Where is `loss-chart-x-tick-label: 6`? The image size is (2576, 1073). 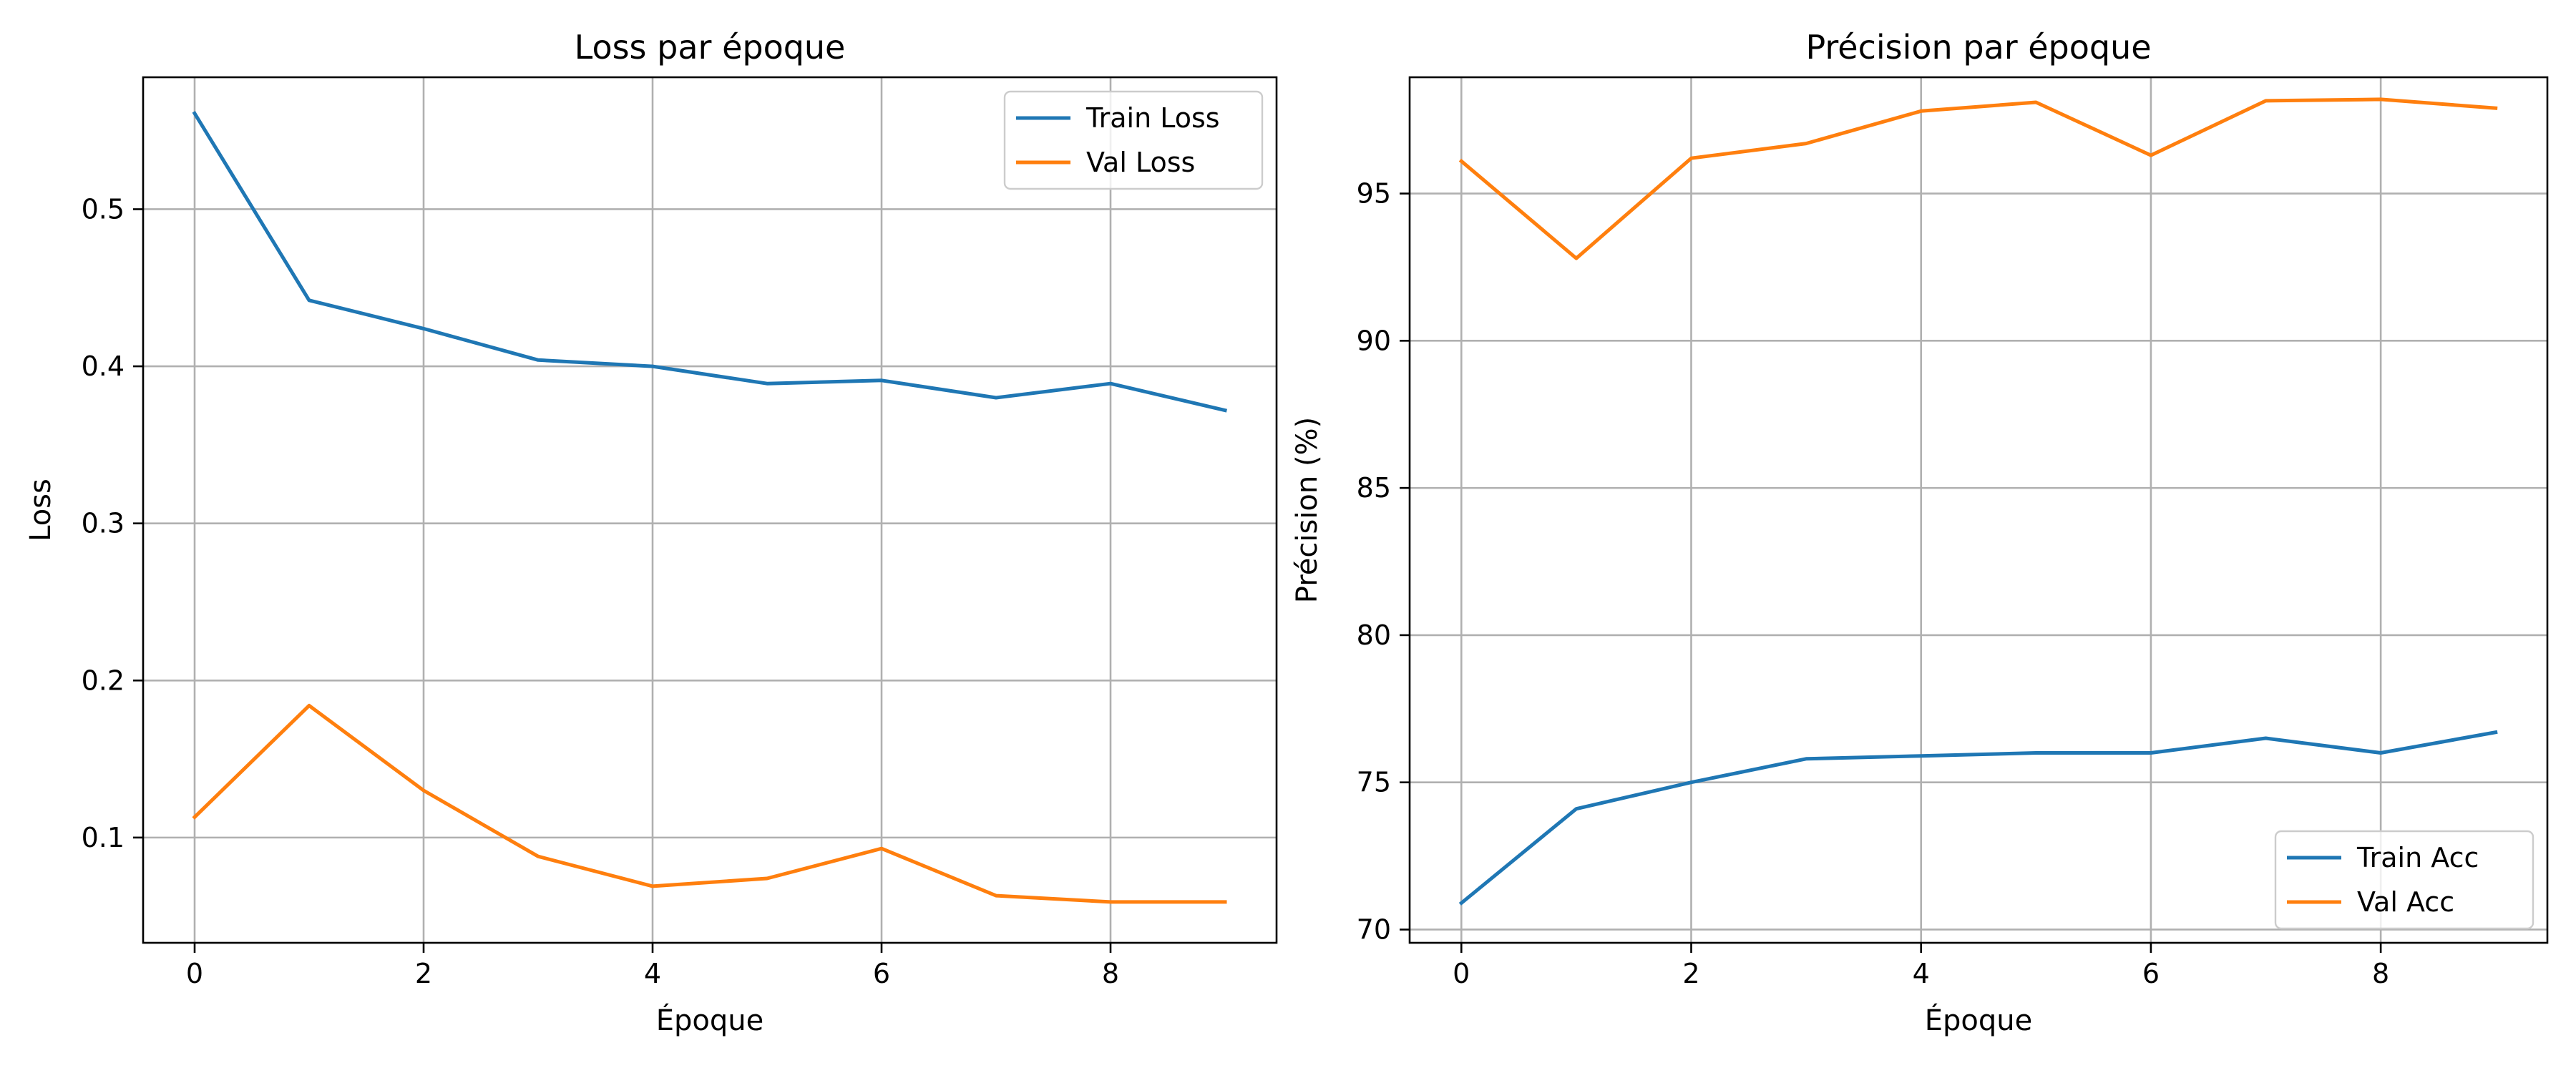
loss-chart-x-tick-label: 6 is located at coordinates (881, 973).